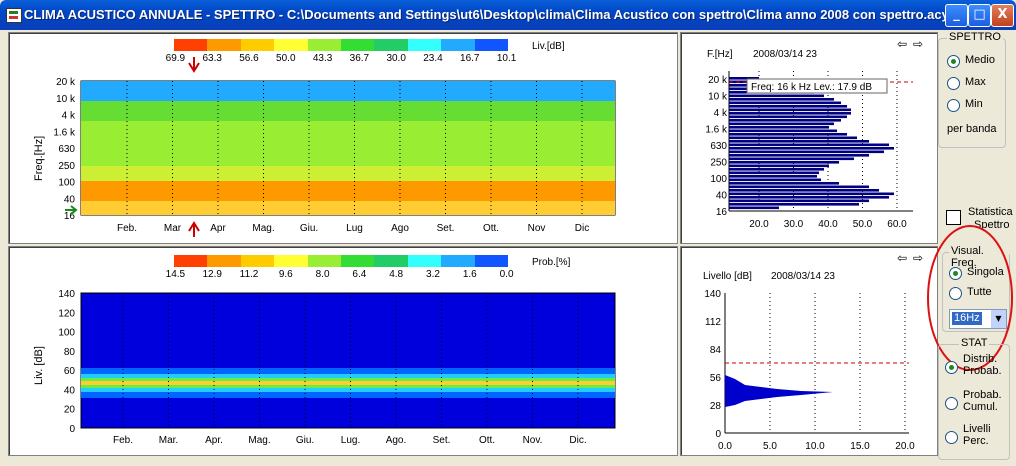 This screenshot has height=466, width=1016. I want to click on dist-level-tick: 0, so click(718, 434).